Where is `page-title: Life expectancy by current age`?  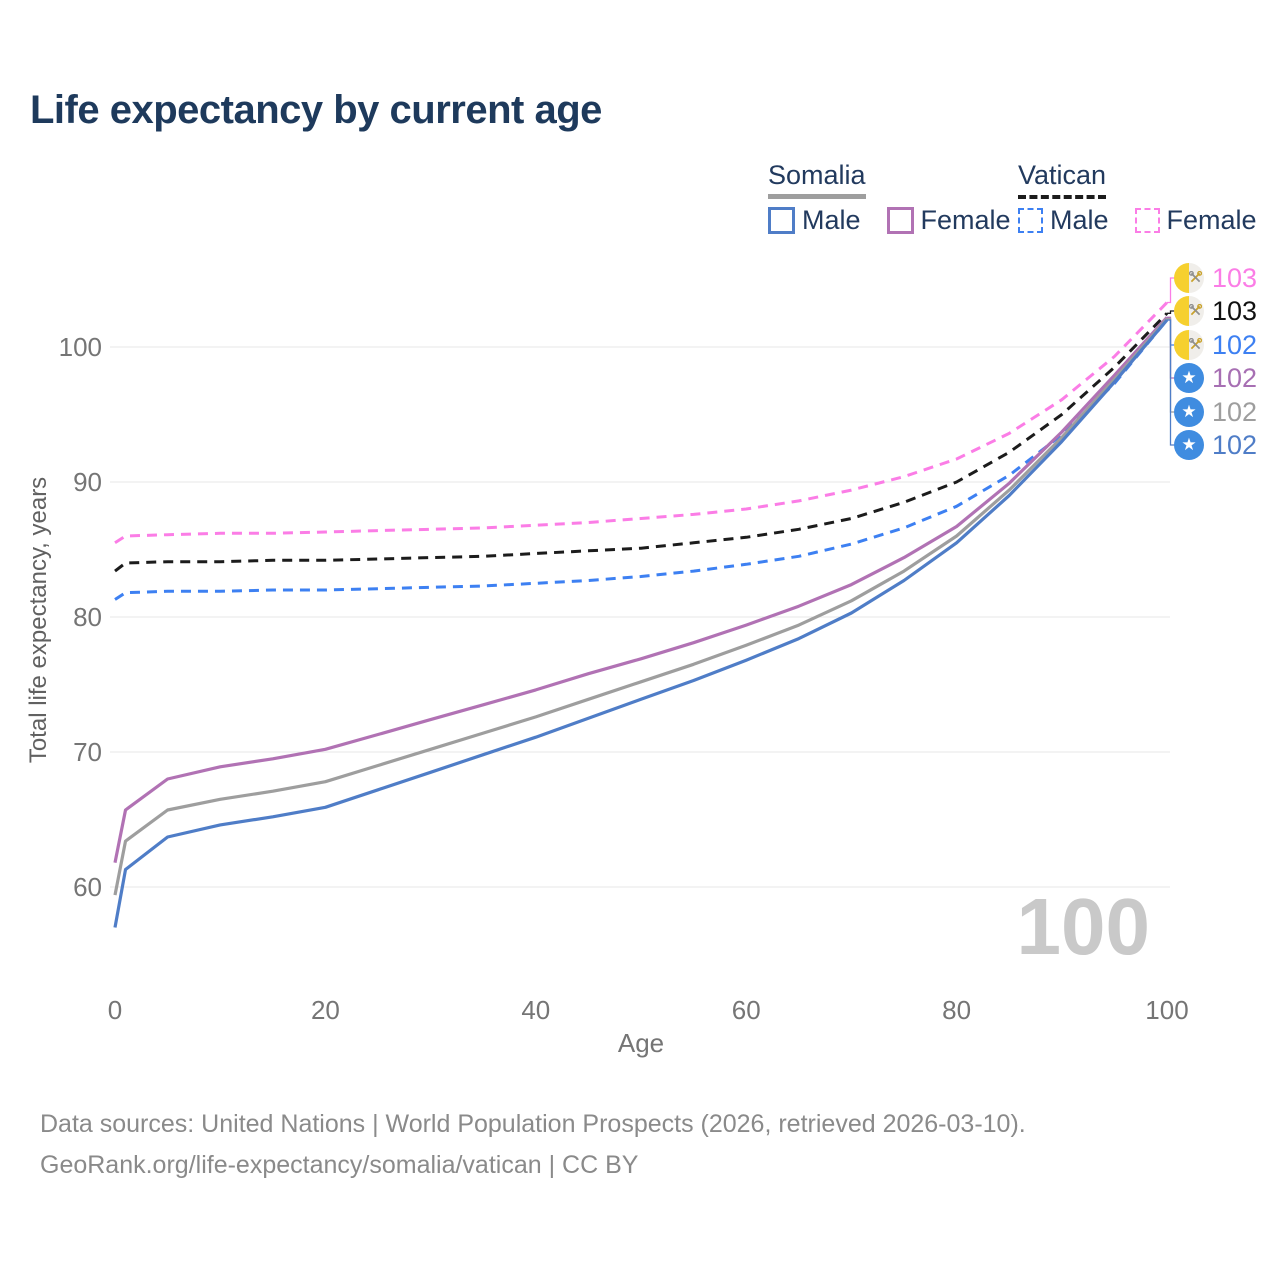
page-title: Life expectancy by current age is located at coordinates (316, 110).